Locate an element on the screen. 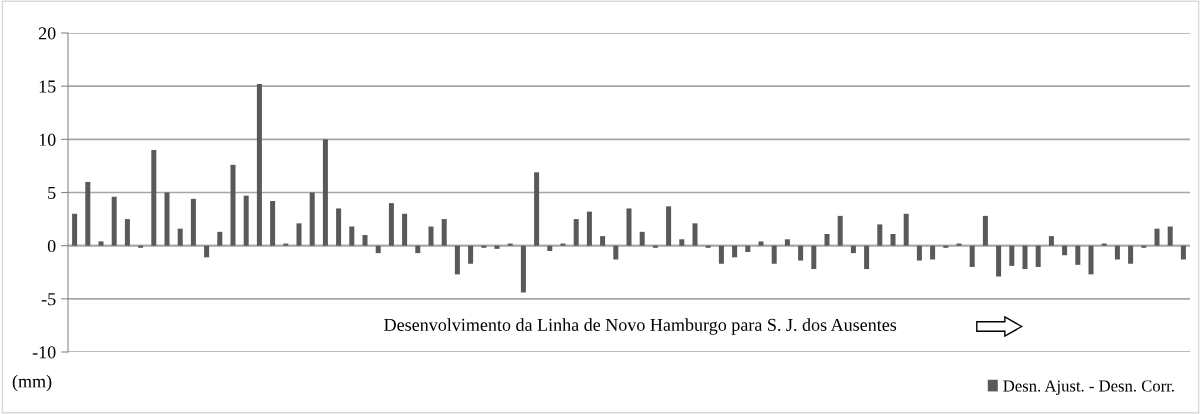  y-tick-label: -5 is located at coordinates (48, 299).